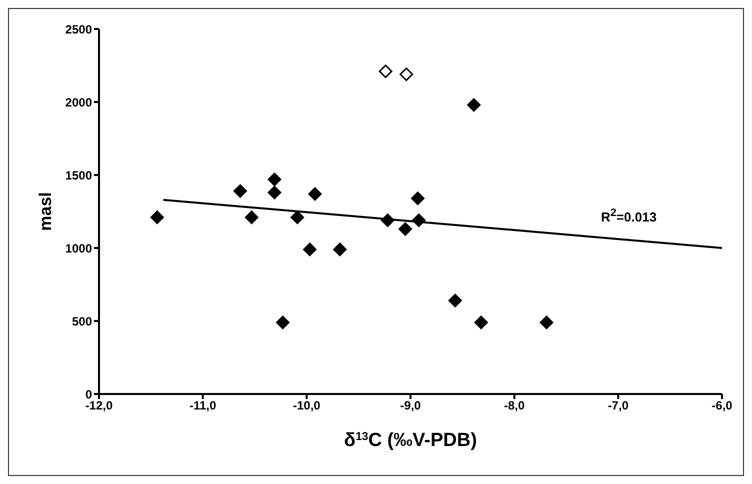 Image resolution: width=752 pixels, height=484 pixels. What do you see at coordinates (618, 405) in the screenshot?
I see `x-tick-label: -7,0` at bounding box center [618, 405].